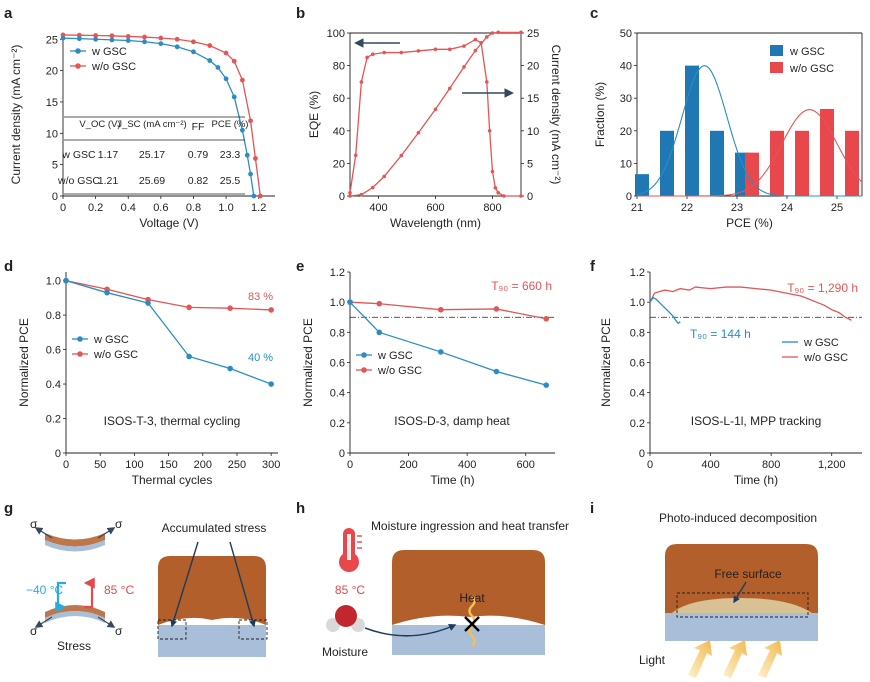  Describe the element at coordinates (742, 605) in the screenshot. I see `free-surface-box` at that location.